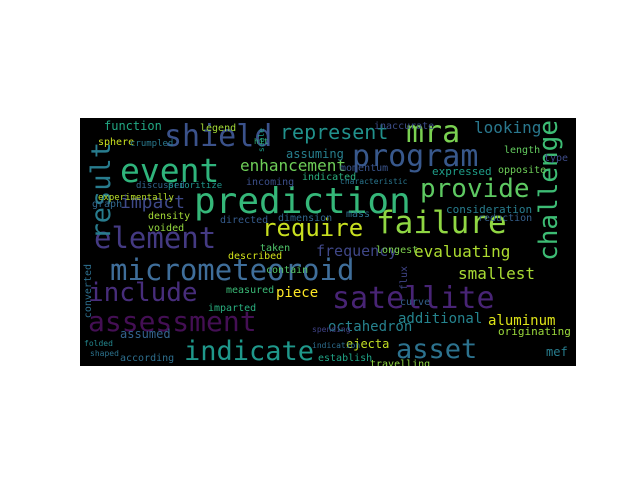  I want to click on word-cloud-word: element, so click(155, 238).